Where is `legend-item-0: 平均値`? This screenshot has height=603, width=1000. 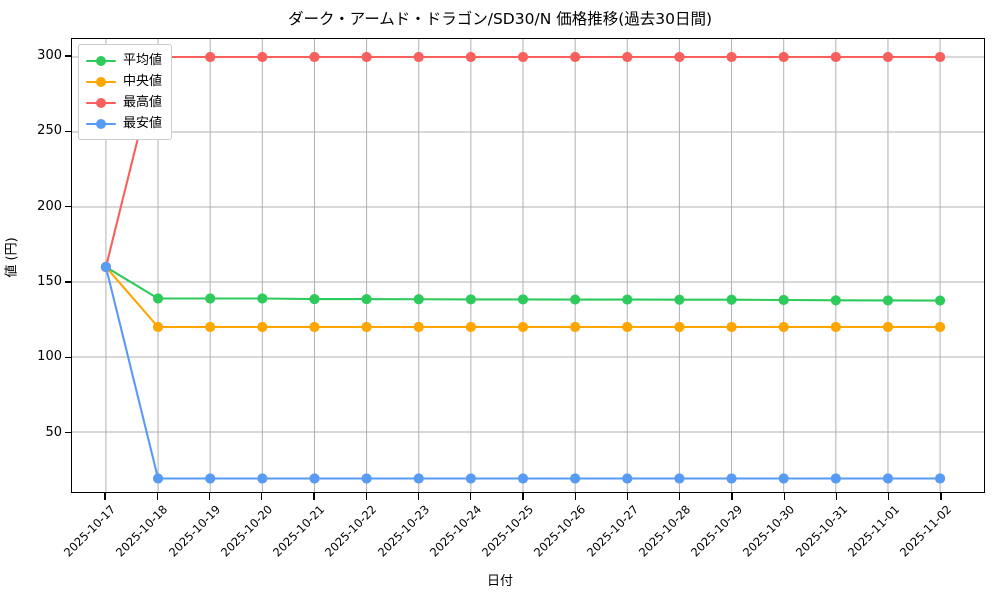 legend-item-0: 平均値 is located at coordinates (124, 60).